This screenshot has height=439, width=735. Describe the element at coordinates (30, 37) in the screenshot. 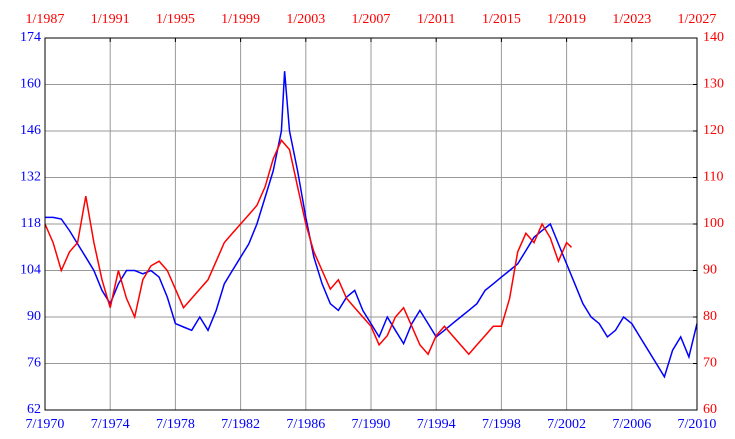

I see `y-tick-label: 174` at that location.